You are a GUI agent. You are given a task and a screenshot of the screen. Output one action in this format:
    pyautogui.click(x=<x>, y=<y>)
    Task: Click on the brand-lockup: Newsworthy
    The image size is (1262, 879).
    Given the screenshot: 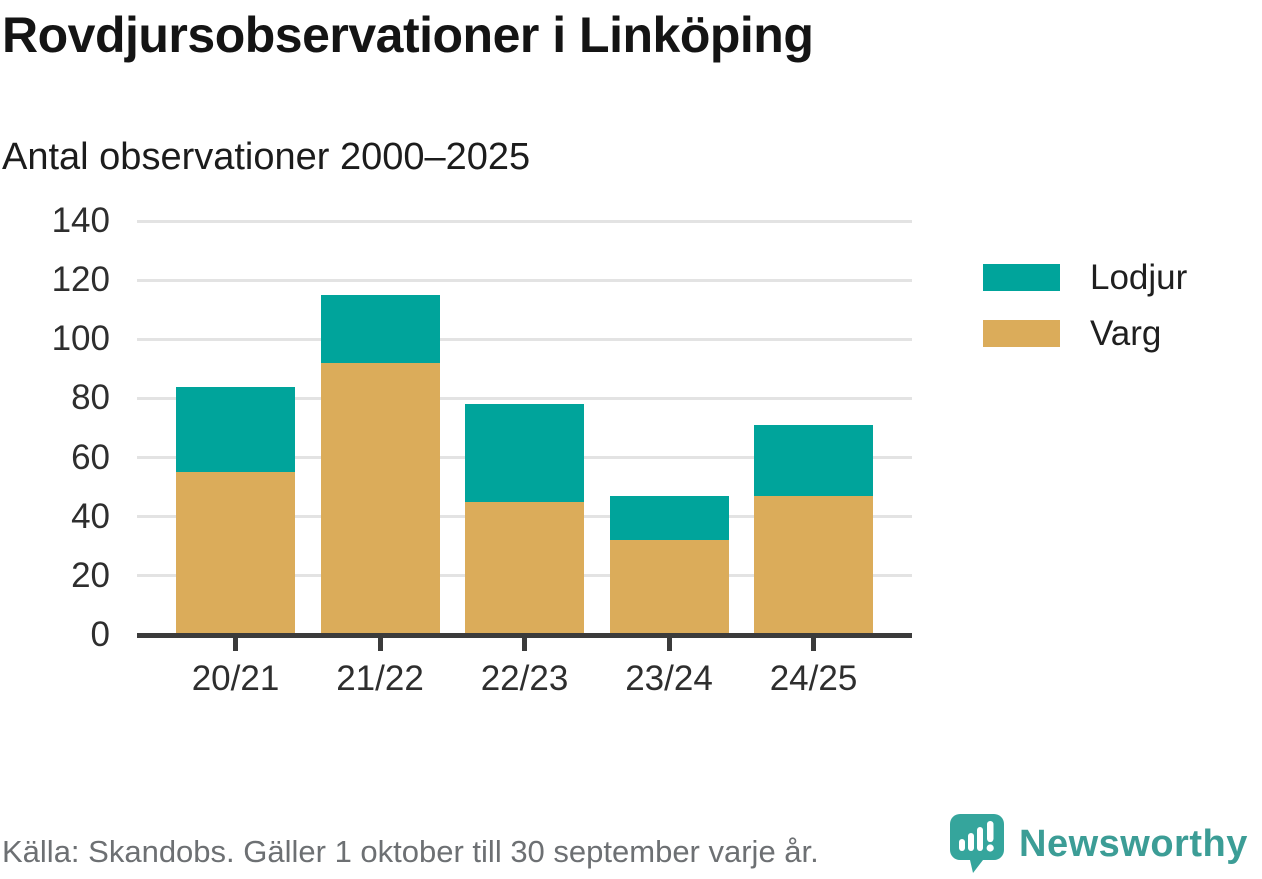 What is the action you would take?
    pyautogui.click(x=1099, y=844)
    